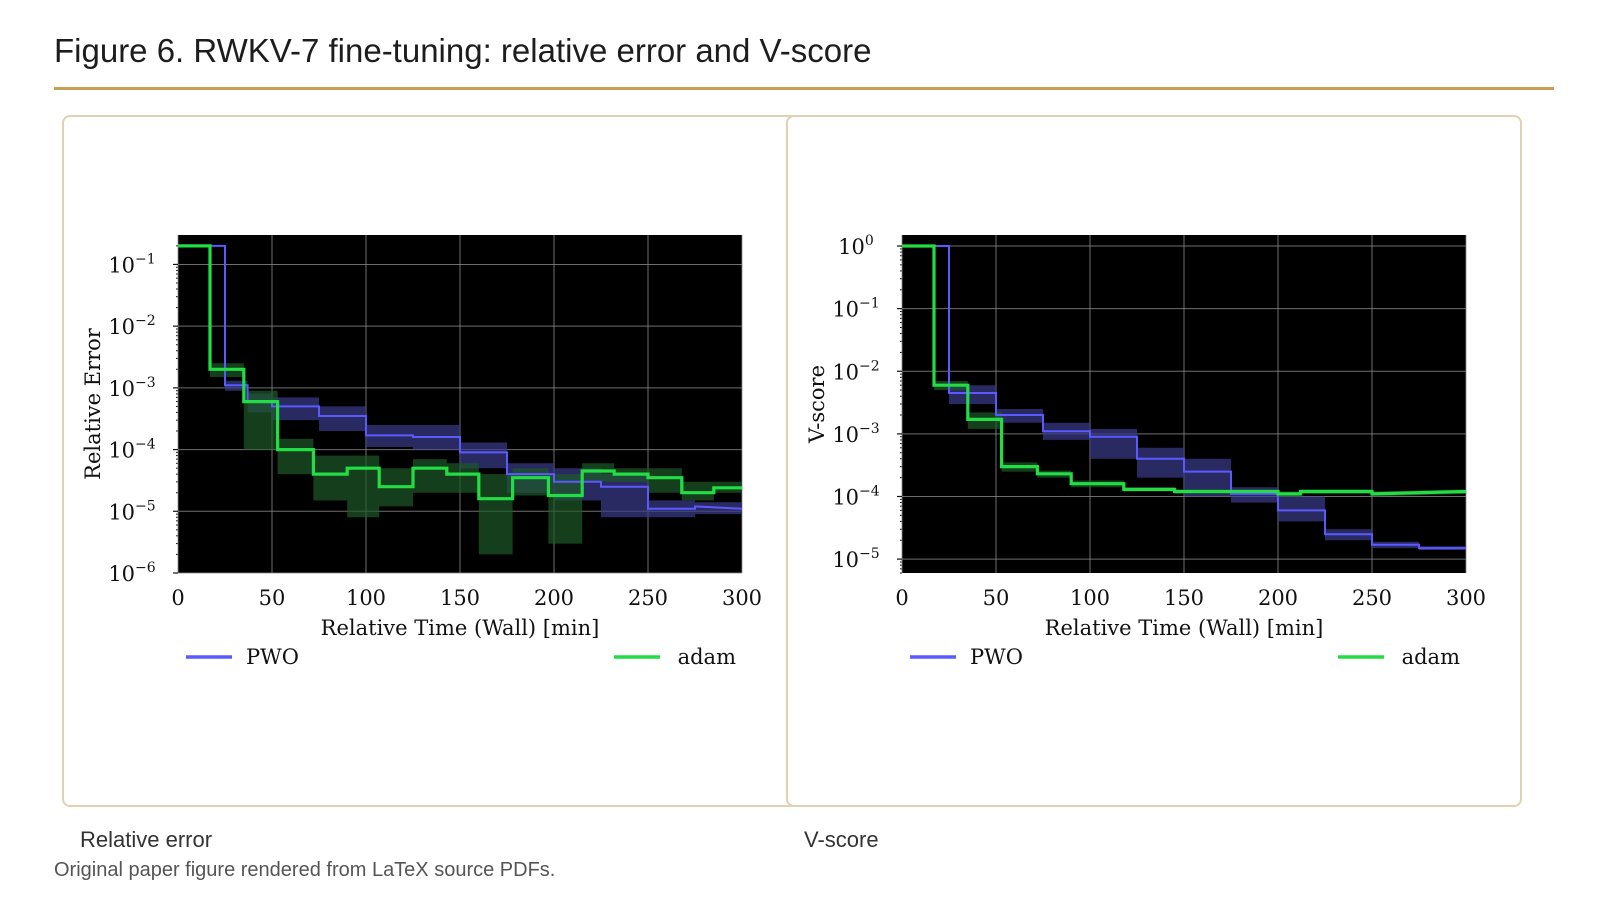 This screenshot has height=900, width=1600. Describe the element at coordinates (856, 246) in the screenshot. I see `y-tick-label: 10⁰` at that location.